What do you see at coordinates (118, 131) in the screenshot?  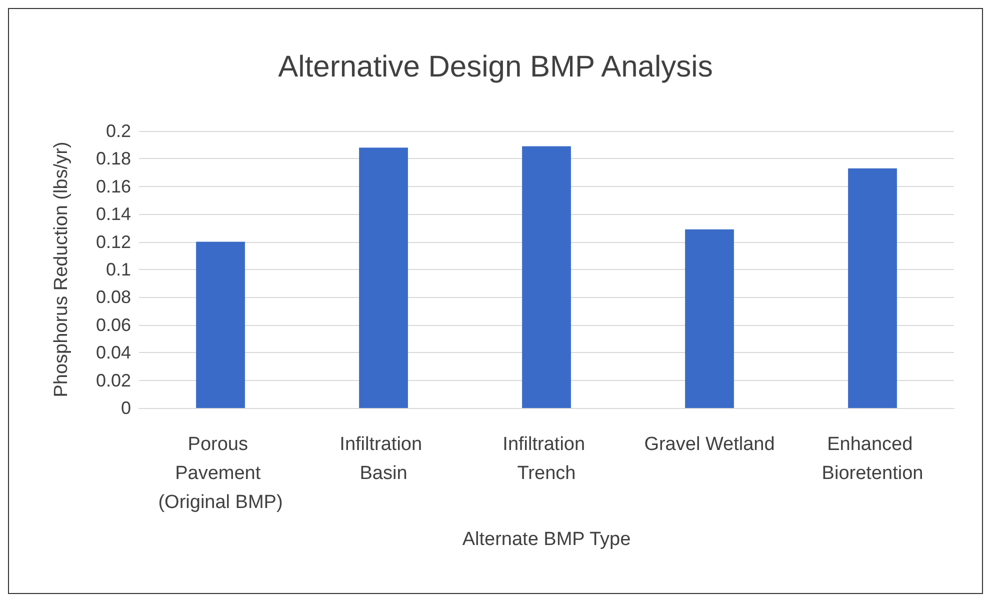 I see `y-tick-label: 0.2` at bounding box center [118, 131].